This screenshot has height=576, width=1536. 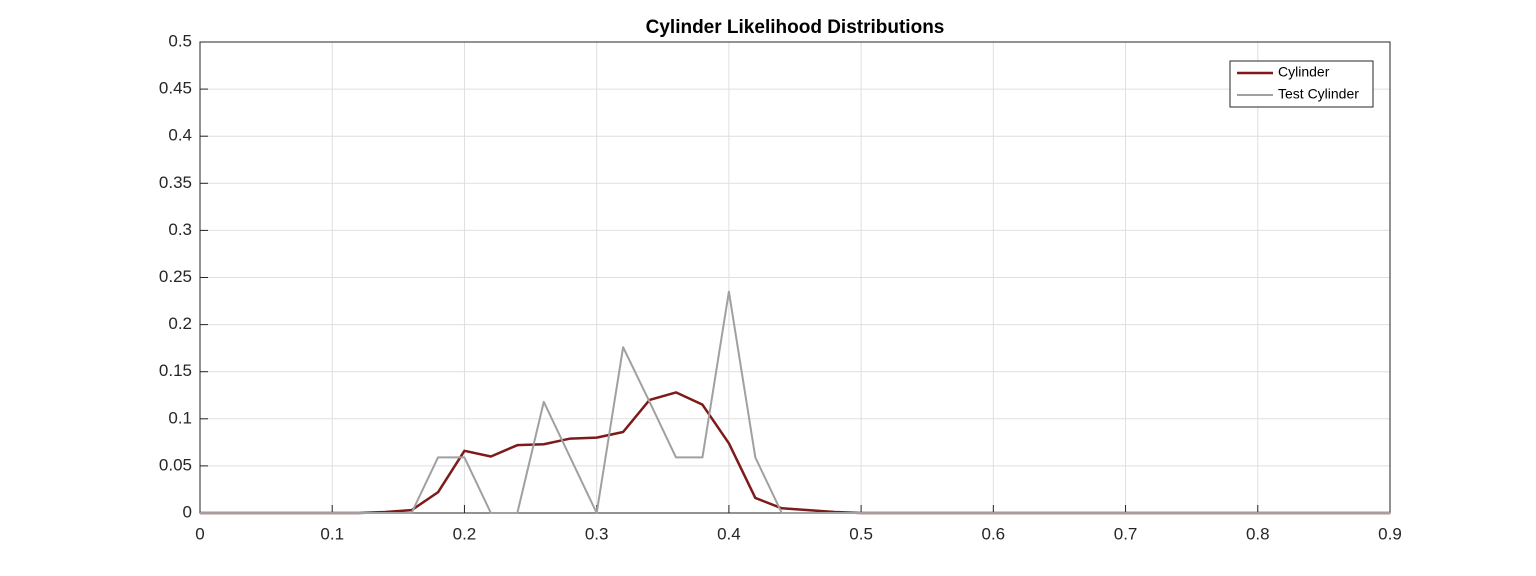 I want to click on y-tick-label: 0.4, so click(x=180, y=135).